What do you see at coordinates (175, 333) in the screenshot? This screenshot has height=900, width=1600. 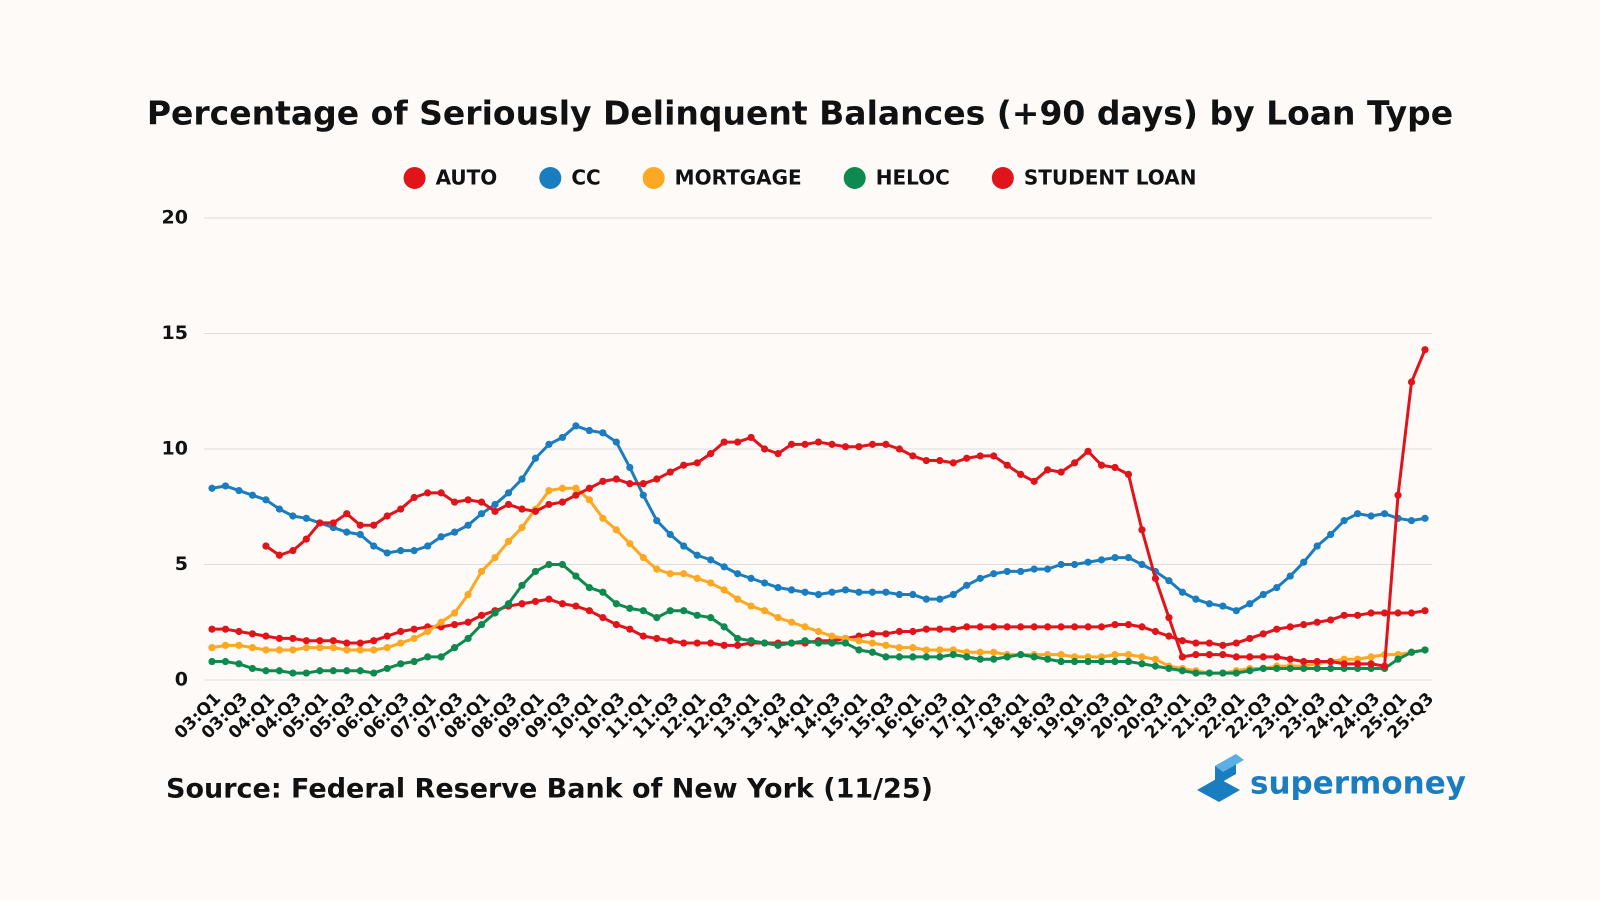 I see `y-tick-label: 15` at bounding box center [175, 333].